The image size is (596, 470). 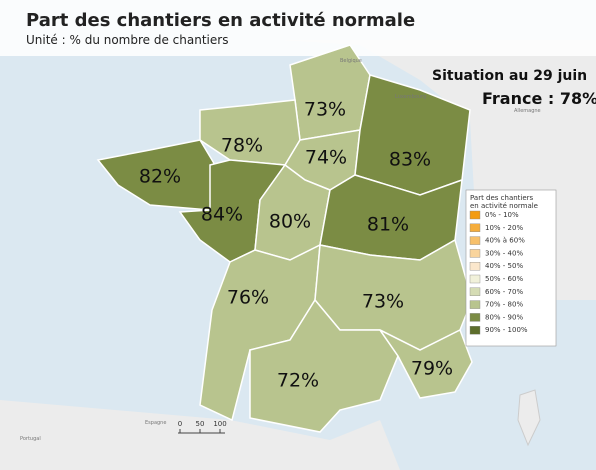 What do you see at coordinates (504, 292) in the screenshot?
I see `legend-label: 60% - 70%` at bounding box center [504, 292].